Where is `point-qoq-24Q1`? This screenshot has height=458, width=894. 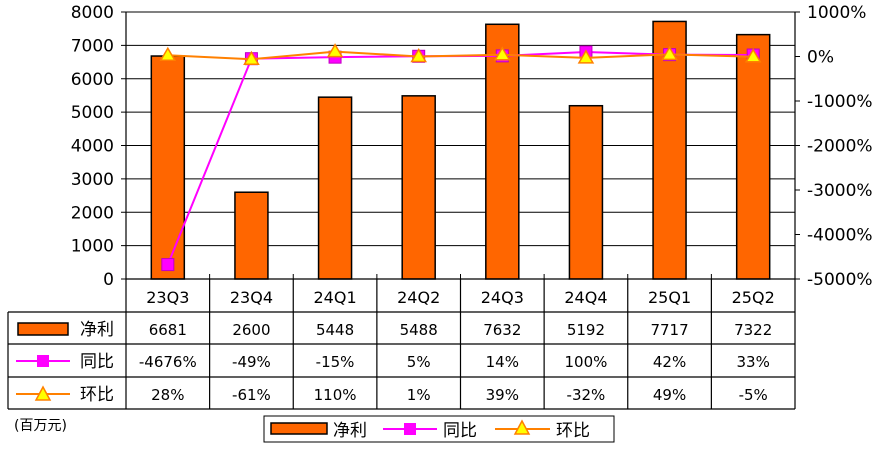 point-qoq-24Q1 is located at coordinates (335, 50).